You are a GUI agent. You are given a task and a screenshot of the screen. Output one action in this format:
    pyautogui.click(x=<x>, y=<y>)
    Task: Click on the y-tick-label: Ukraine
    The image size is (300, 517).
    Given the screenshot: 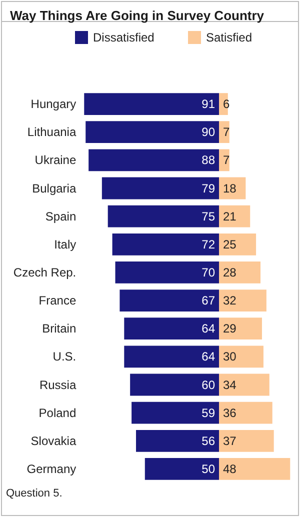 What is the action you would take?
    pyautogui.click(x=55, y=160)
    